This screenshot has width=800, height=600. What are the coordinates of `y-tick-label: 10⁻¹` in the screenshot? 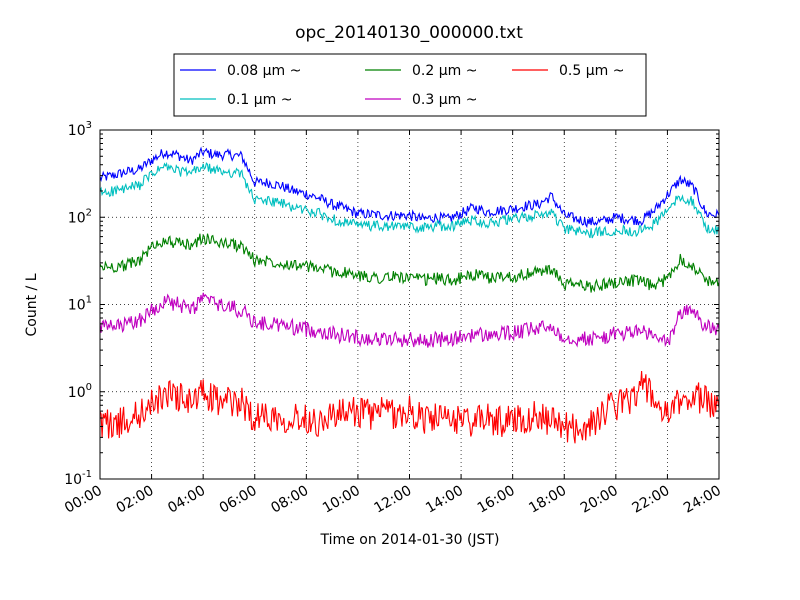 It's located at (78, 478).